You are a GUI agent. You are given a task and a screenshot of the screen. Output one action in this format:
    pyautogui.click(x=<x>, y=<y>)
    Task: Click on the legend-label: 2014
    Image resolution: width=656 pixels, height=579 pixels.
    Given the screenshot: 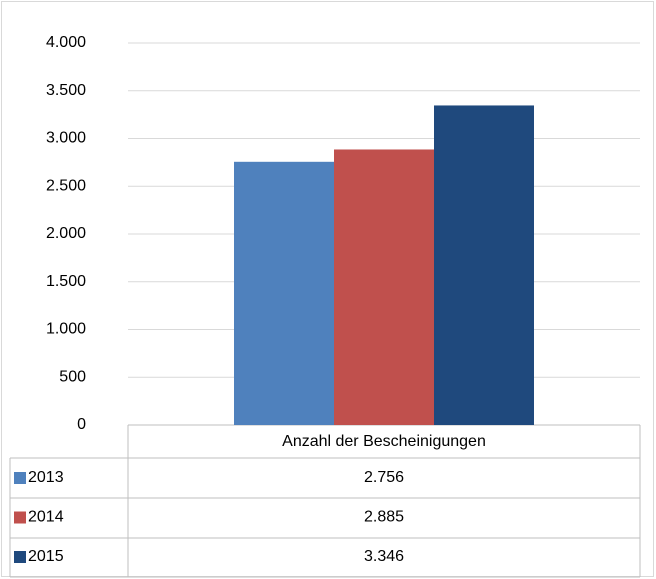 What is the action you would take?
    pyautogui.click(x=46, y=517)
    